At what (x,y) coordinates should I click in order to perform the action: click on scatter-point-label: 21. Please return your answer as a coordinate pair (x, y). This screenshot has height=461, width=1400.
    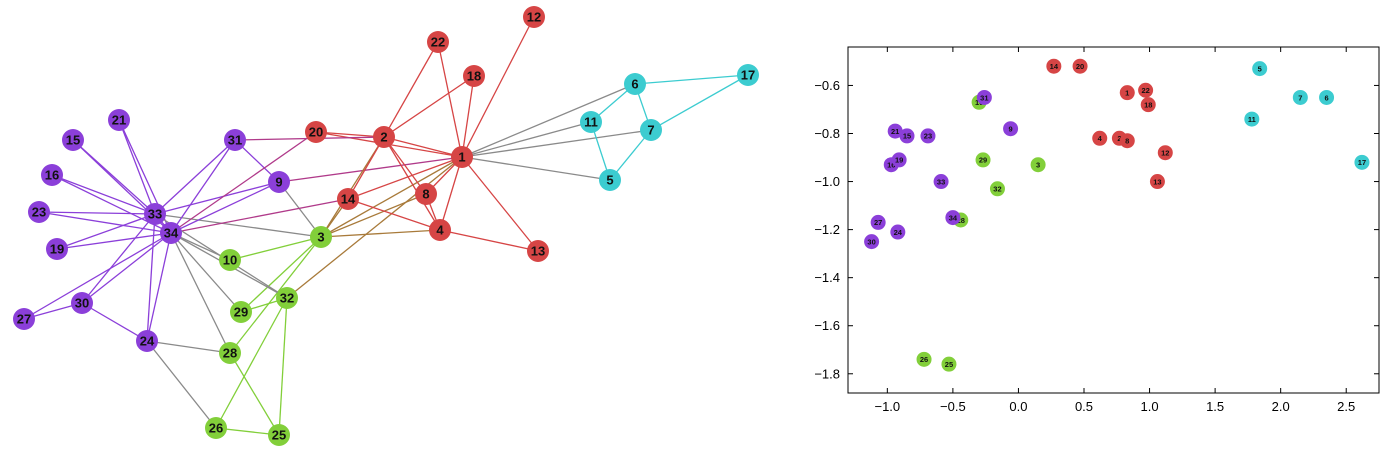
    Looking at the image, I should click on (895, 131).